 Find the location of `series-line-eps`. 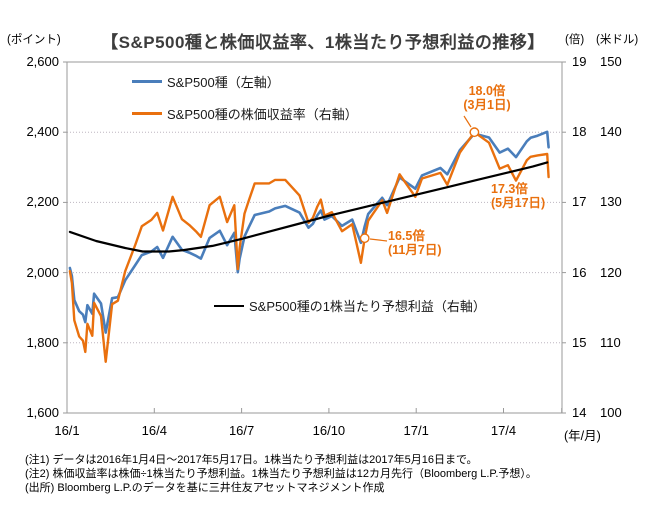

series-line-eps is located at coordinates (308, 207).